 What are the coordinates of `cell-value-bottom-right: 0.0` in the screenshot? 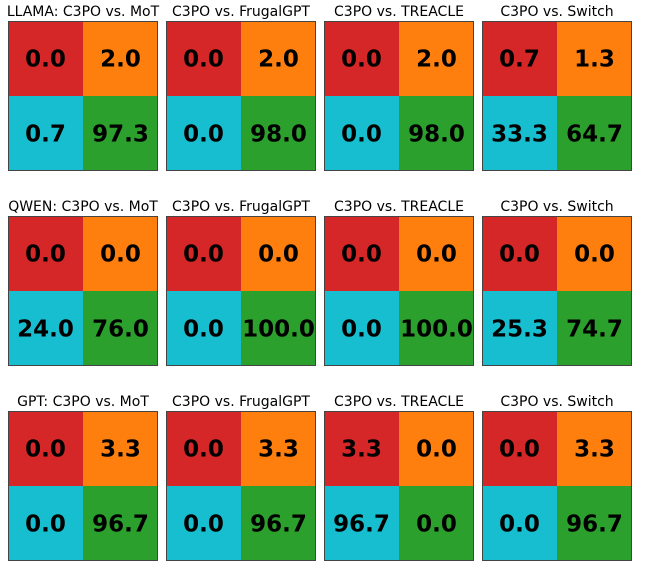 It's located at (436, 525).